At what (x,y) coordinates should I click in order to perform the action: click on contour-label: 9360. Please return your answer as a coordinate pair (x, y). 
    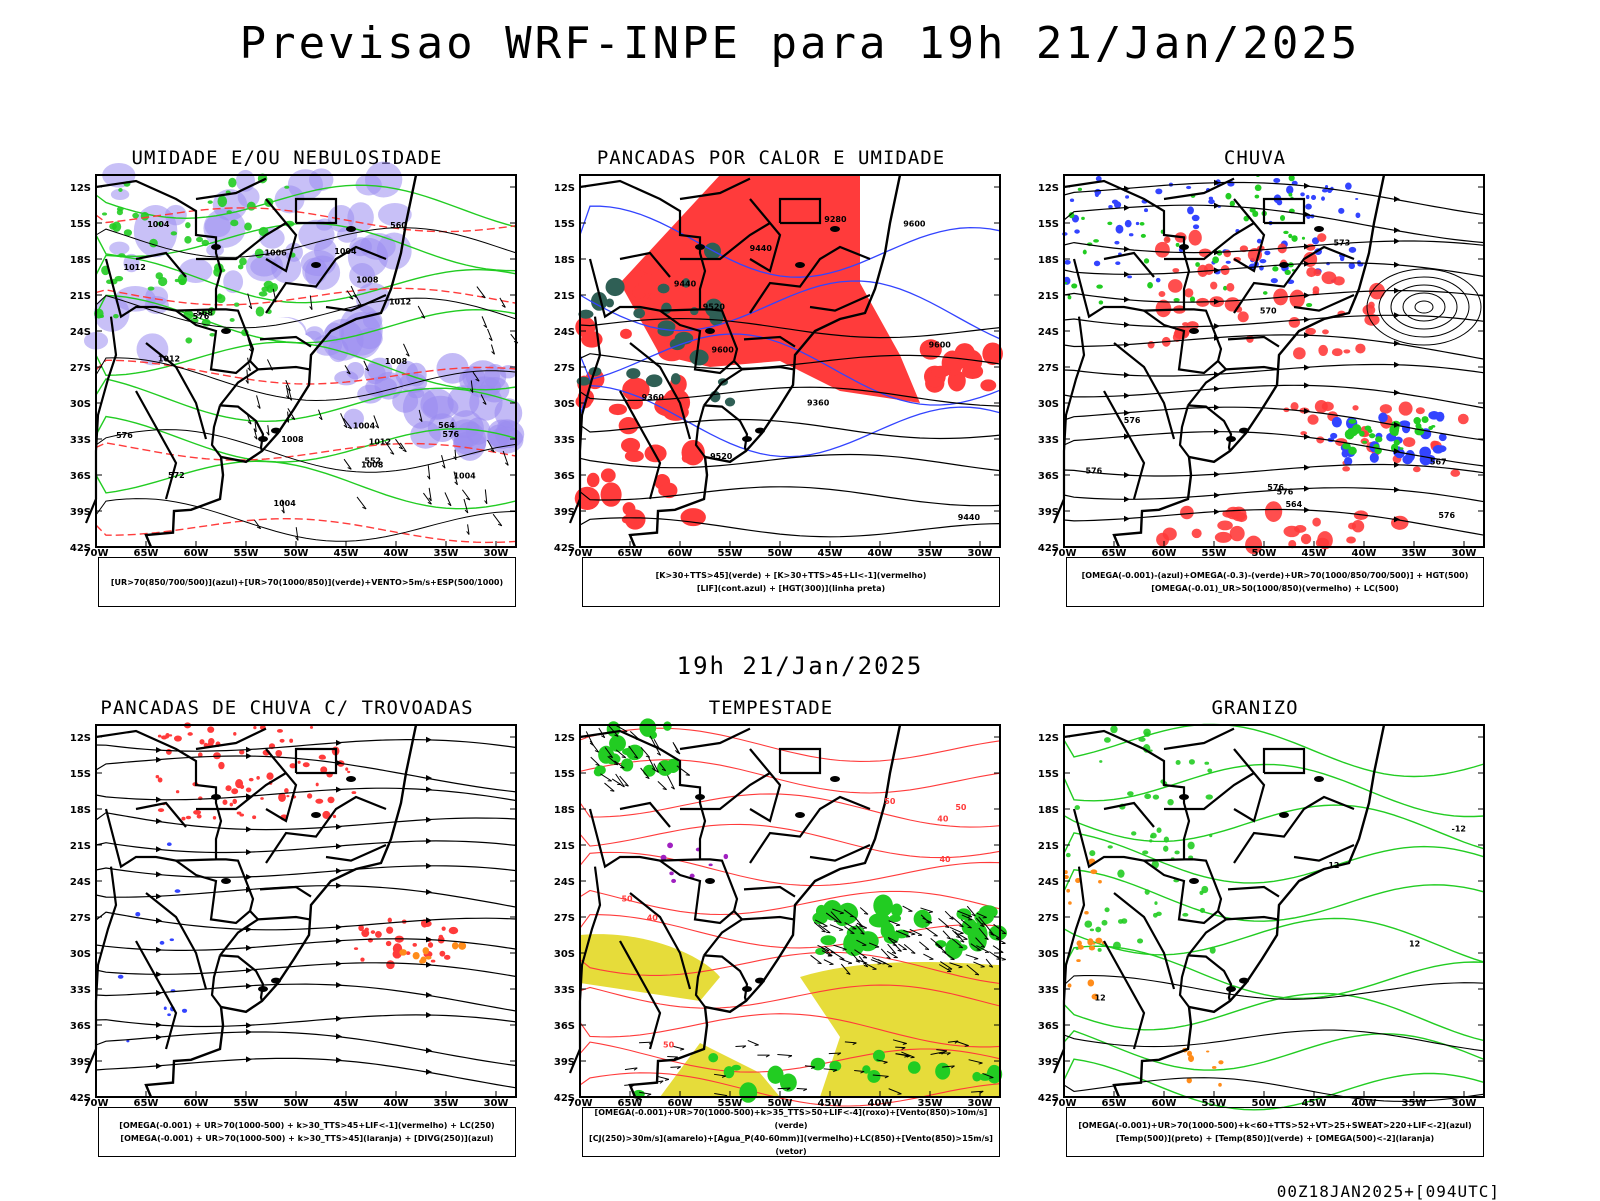
    Looking at the image, I should click on (653, 397).